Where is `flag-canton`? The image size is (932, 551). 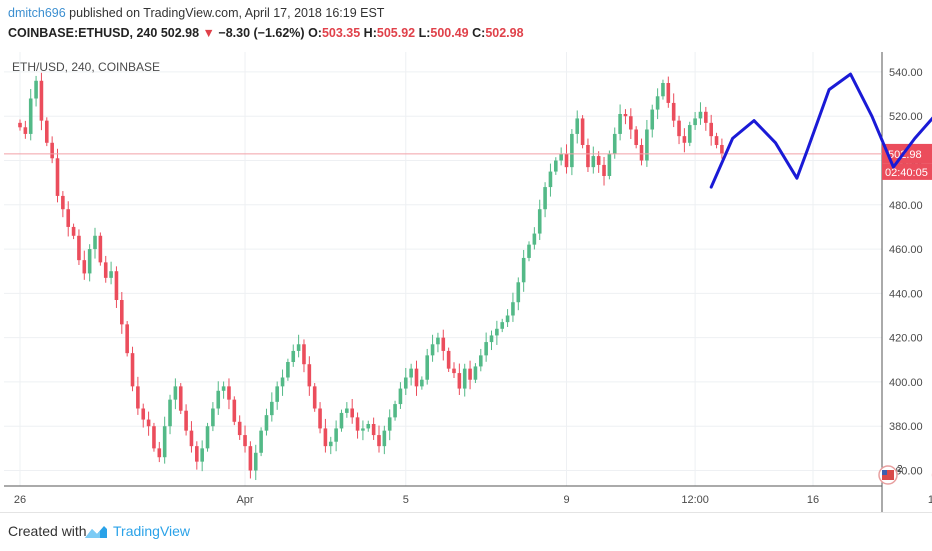 flag-canton is located at coordinates (884, 472).